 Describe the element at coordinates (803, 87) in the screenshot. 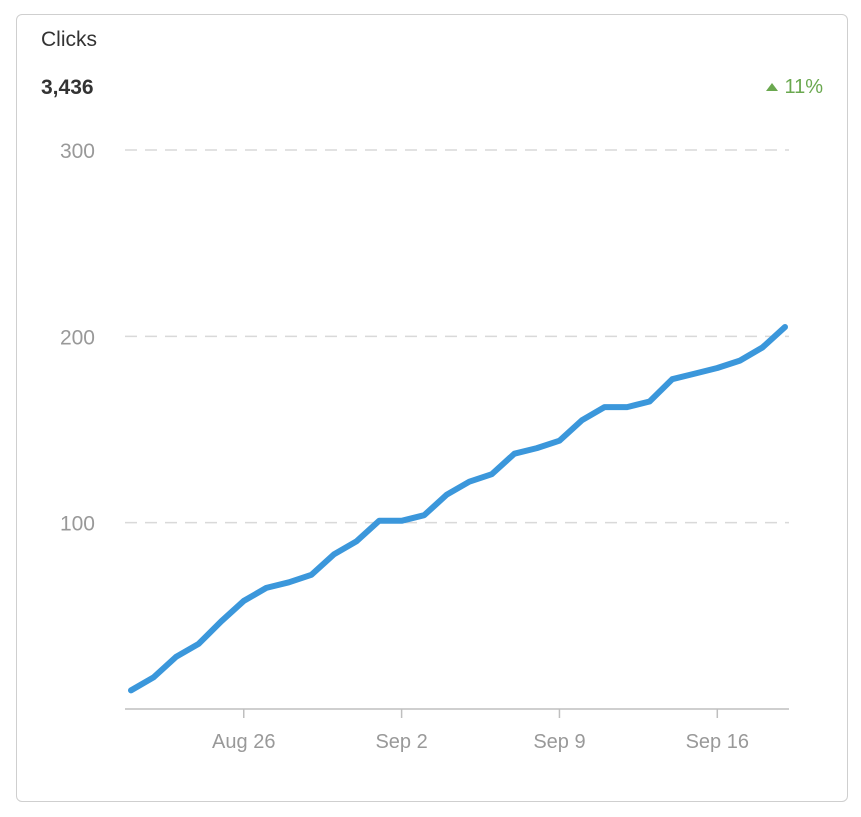

I see `change-value: 11%` at that location.